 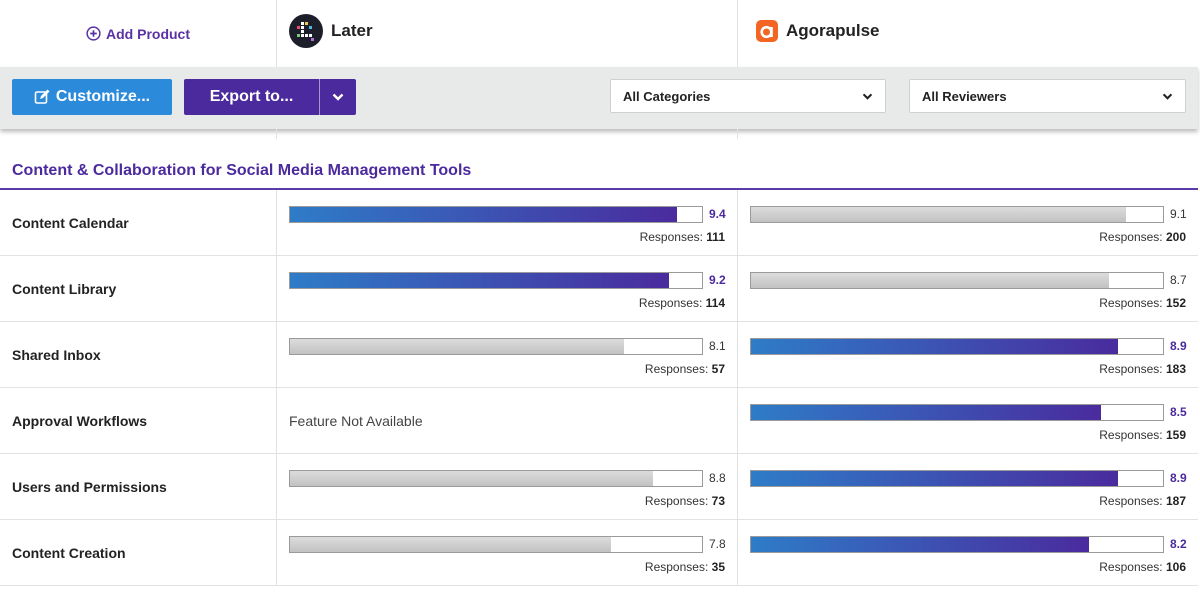 I want to click on responses-count: Responses: 152, so click(x=1142, y=303).